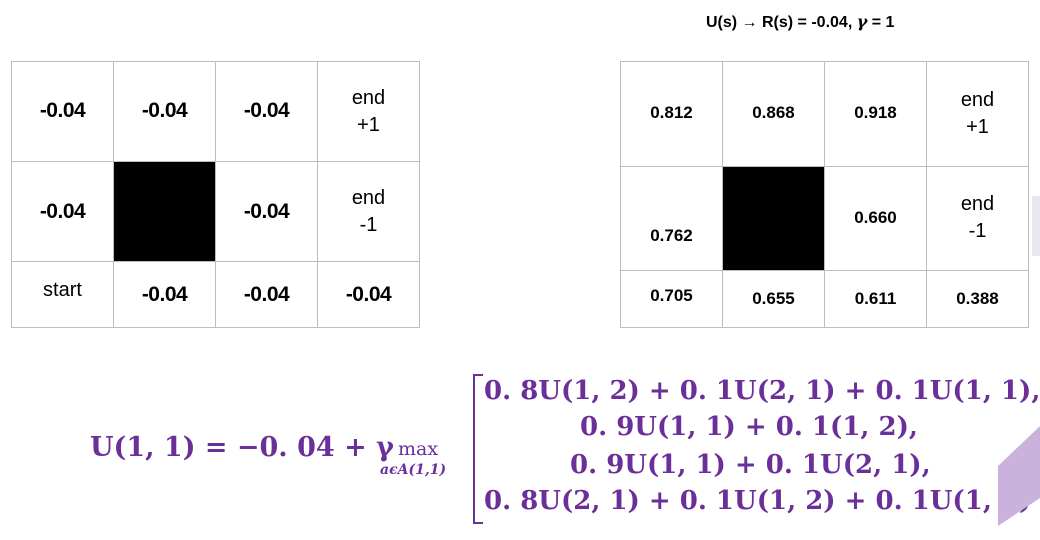 The height and width of the screenshot is (540, 1040). I want to click on equation-bracket, so click(478, 449).